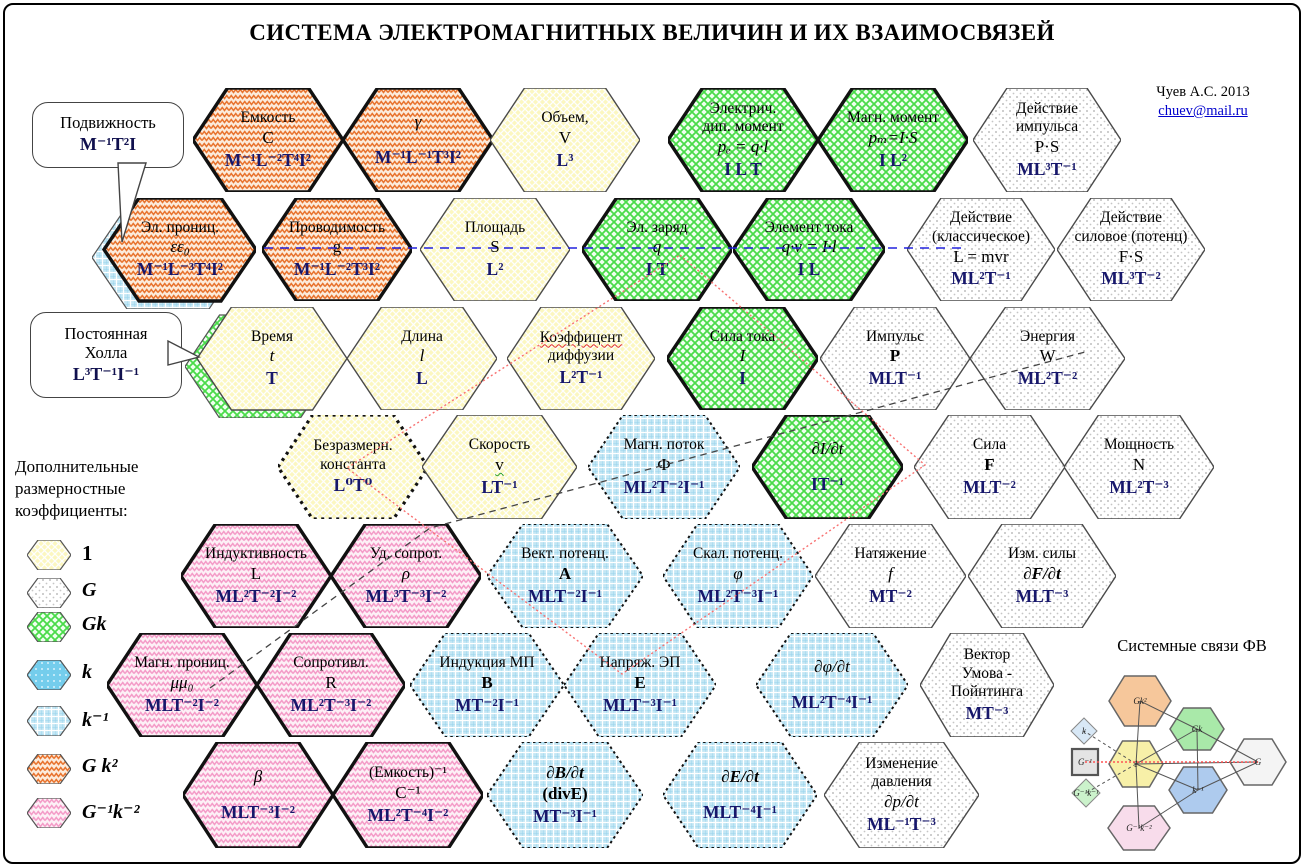 The width and height of the screenshot is (1304, 867). What do you see at coordinates (1047, 140) in the screenshot?
I see `hex-action-impulse: Действие импульса P·S ML³T⁻¹` at bounding box center [1047, 140].